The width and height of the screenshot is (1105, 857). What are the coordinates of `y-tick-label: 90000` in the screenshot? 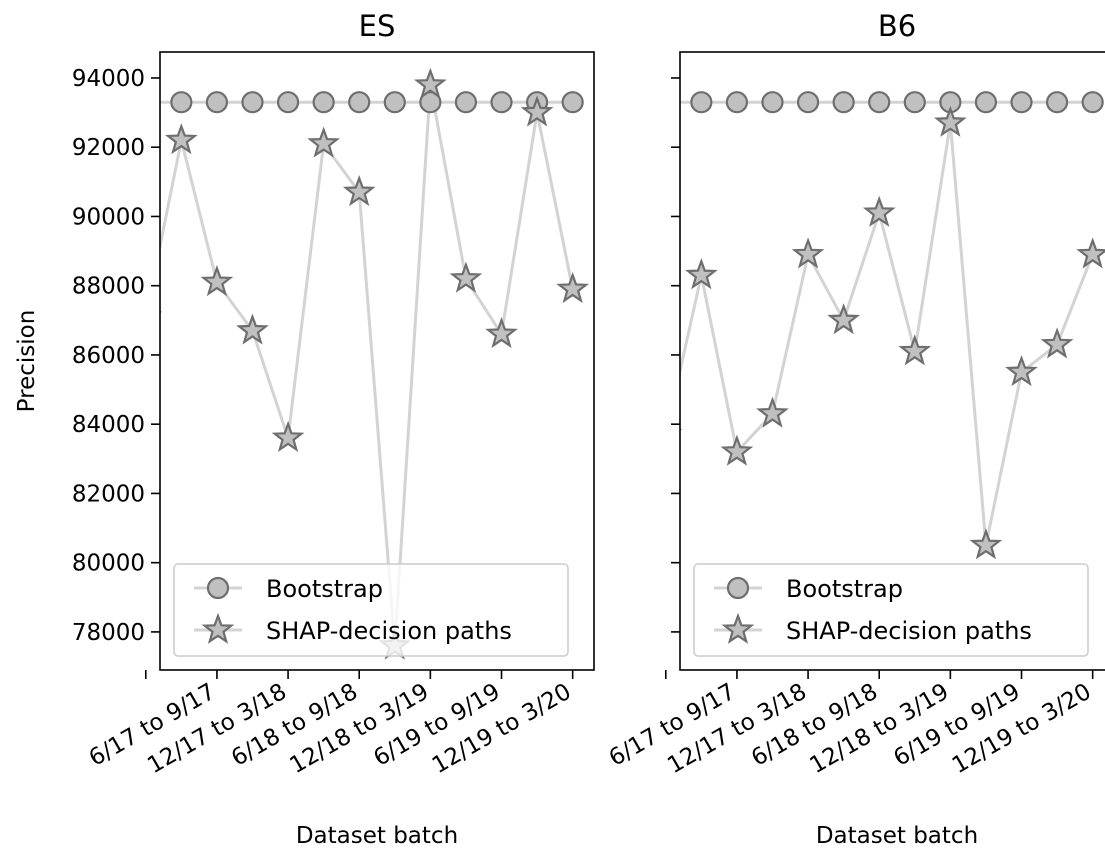 It's located at (108, 217).